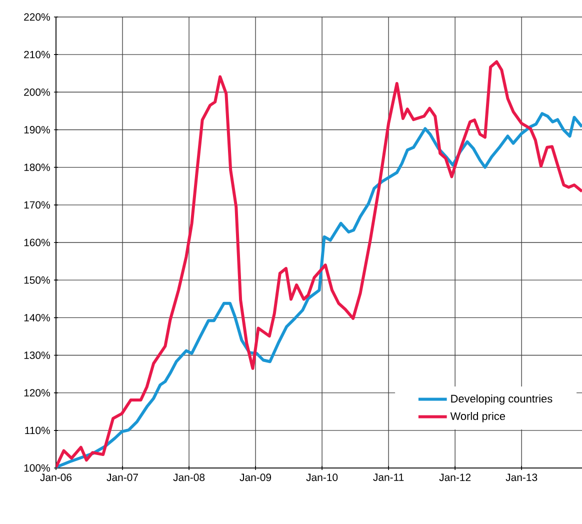 This screenshot has height=524, width=582. Describe the element at coordinates (455, 478) in the screenshot. I see `x-tick-label: Jan-12` at that location.